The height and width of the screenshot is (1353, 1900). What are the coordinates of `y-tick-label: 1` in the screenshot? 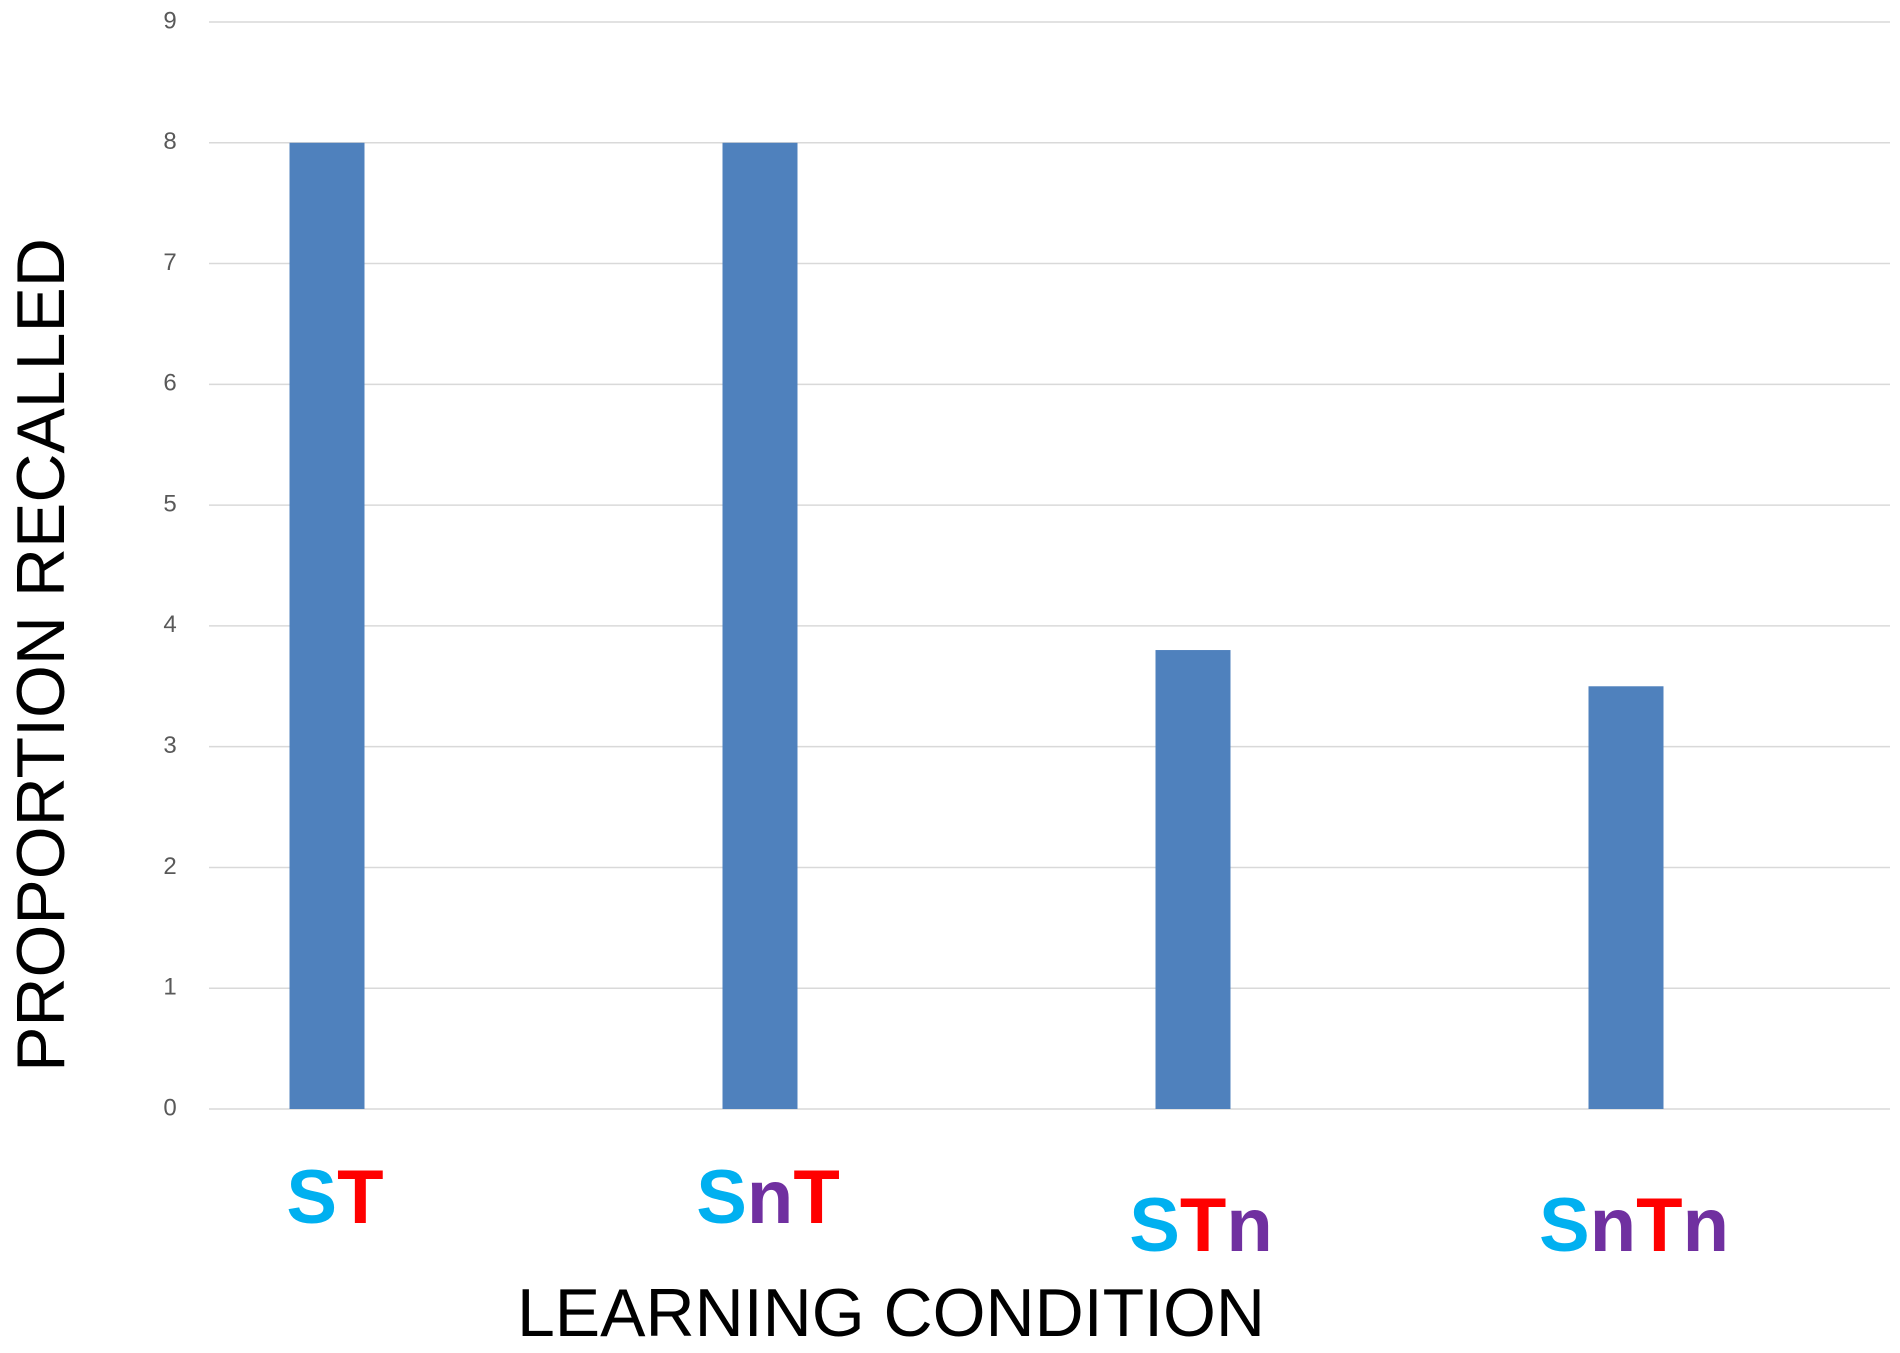 It's located at (169, 987).